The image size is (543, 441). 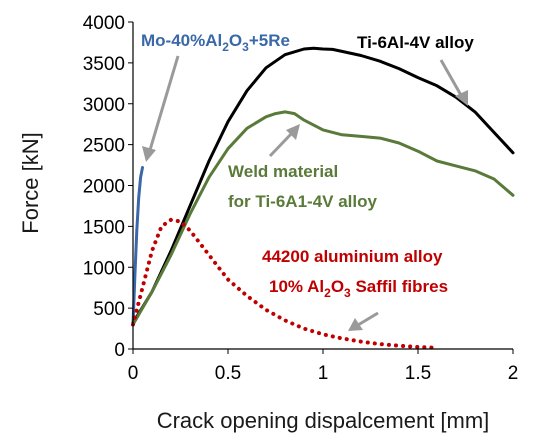 I want to click on y-tick-label: 1000, so click(x=104, y=268).